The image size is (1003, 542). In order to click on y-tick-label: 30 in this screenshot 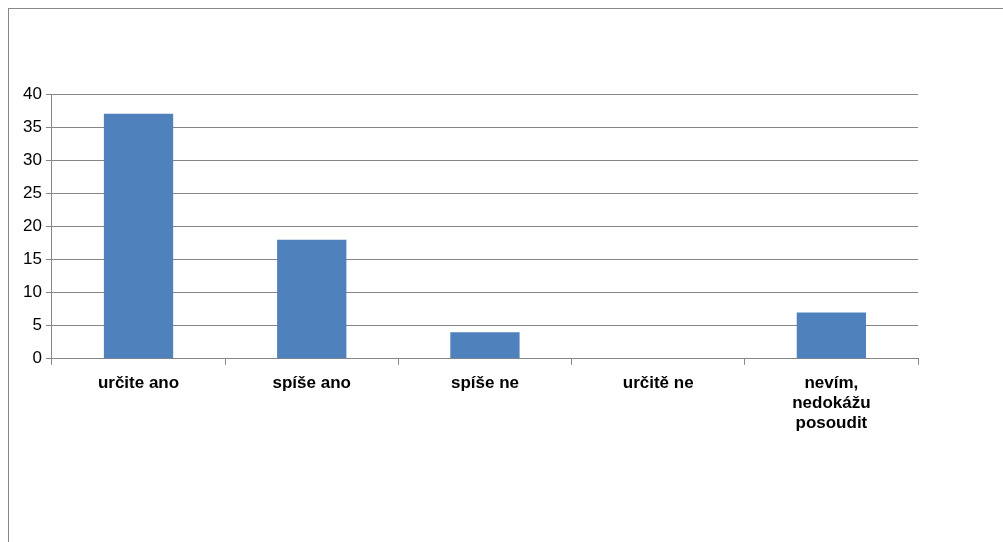, I will do `click(32, 159)`.